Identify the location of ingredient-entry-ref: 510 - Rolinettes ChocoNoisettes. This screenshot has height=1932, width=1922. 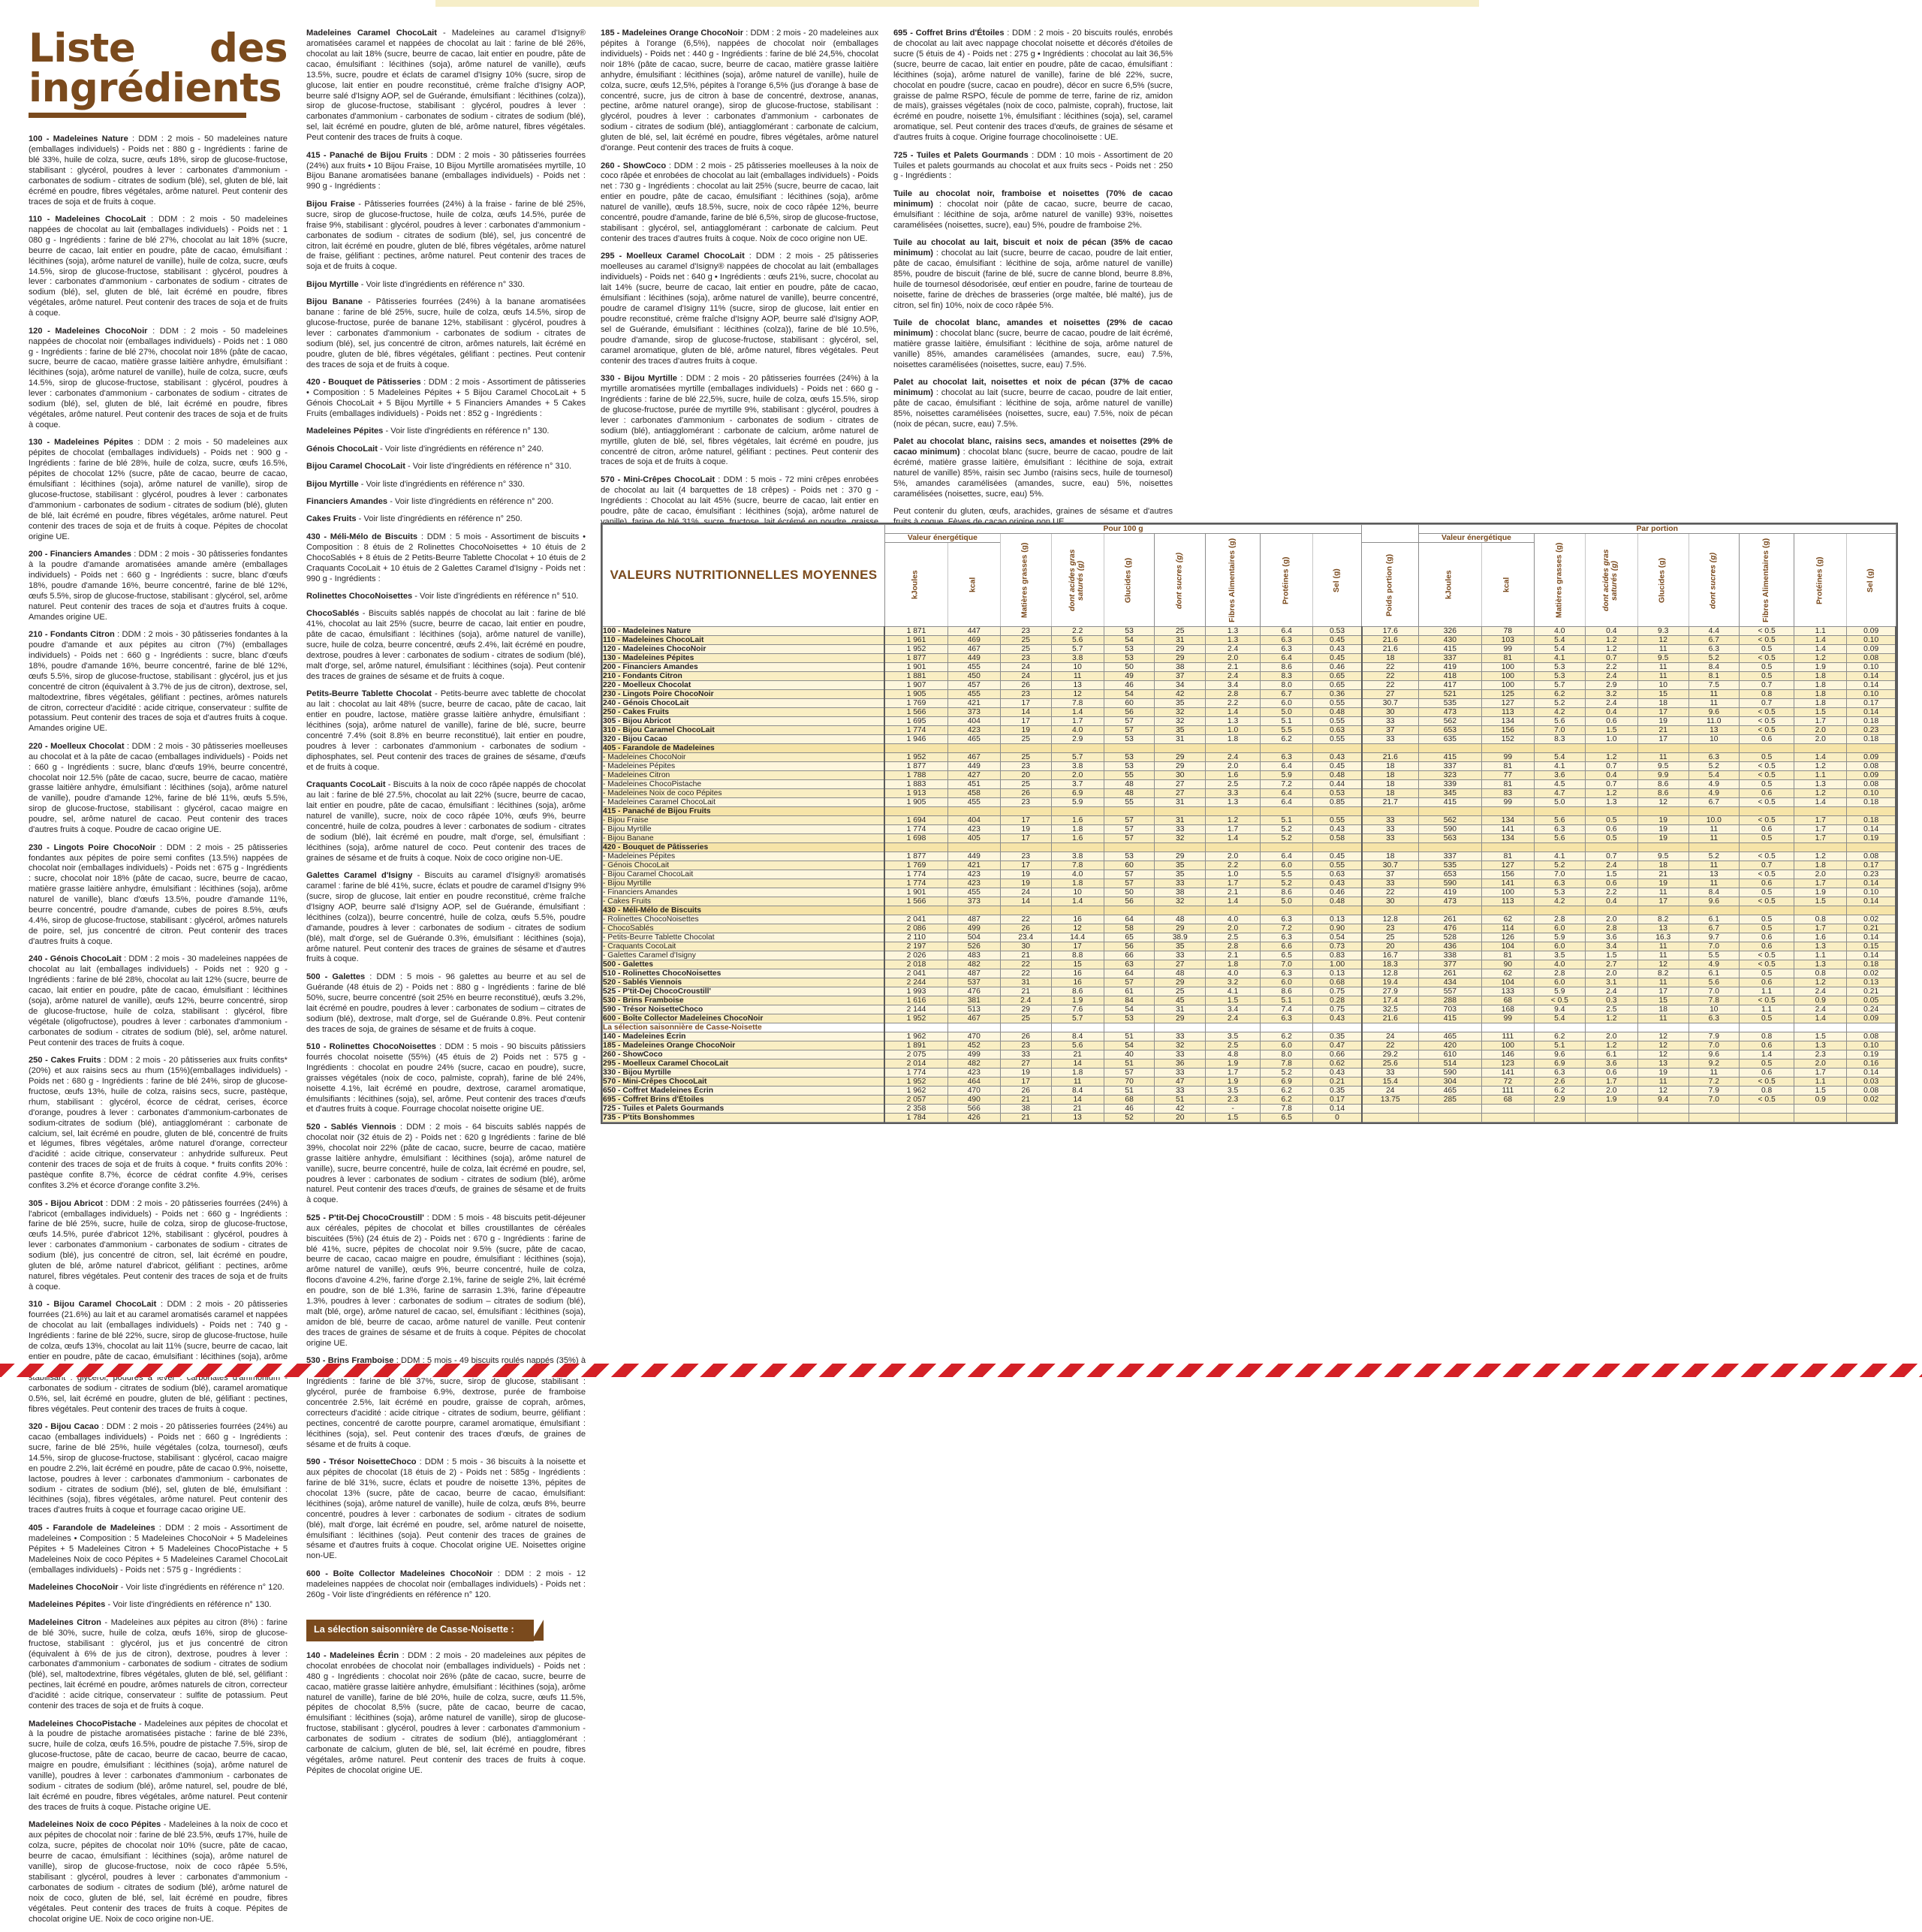
(371, 1046).